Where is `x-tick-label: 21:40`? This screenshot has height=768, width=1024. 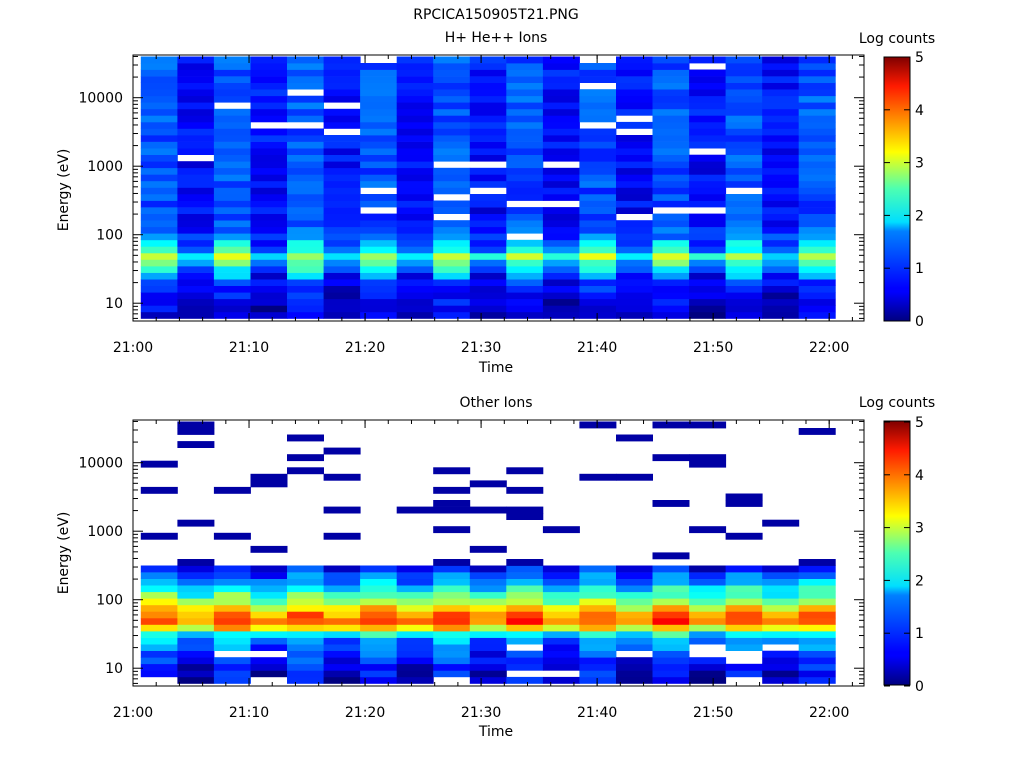
x-tick-label: 21:40 is located at coordinates (597, 348).